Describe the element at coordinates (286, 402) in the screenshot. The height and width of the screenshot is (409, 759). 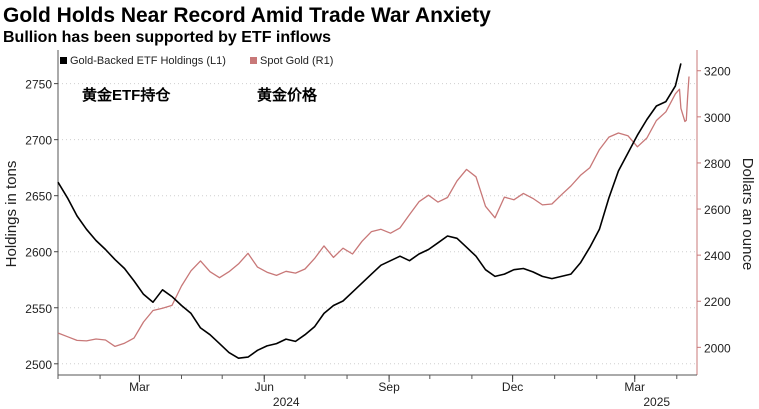
I see `x-year-label: 2024` at that location.